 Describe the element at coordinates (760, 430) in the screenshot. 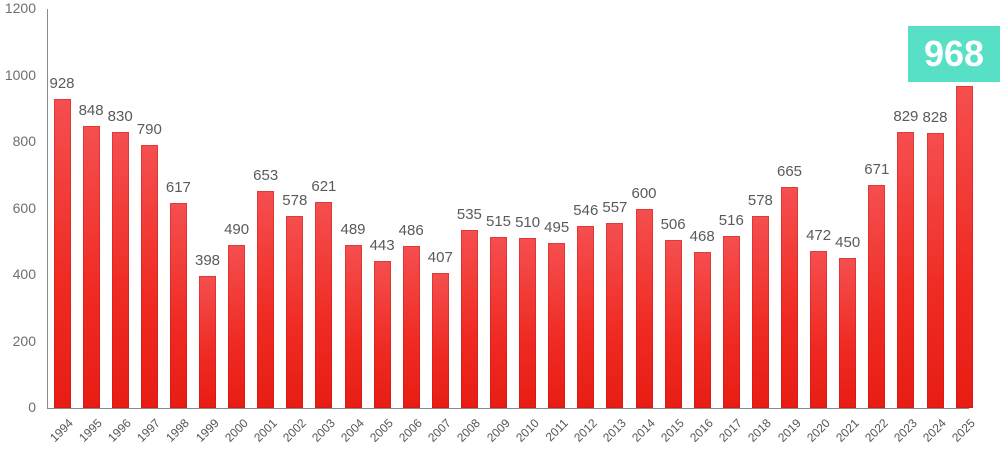

I see `x-tick-label: 2018` at that location.